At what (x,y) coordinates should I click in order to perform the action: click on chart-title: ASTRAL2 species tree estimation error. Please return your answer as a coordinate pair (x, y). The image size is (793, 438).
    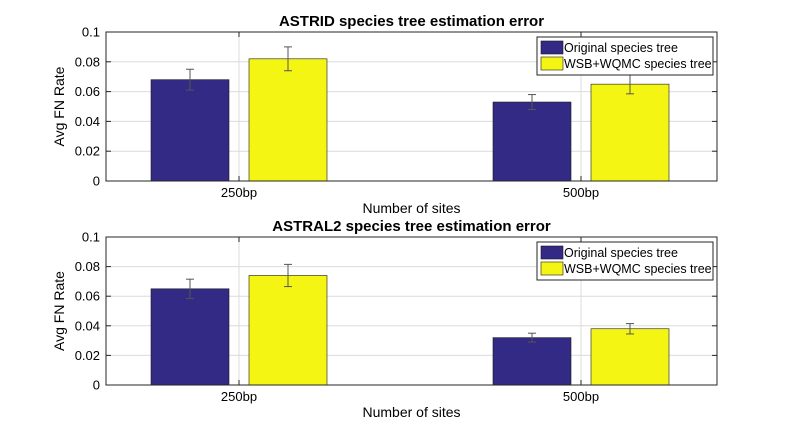
    Looking at the image, I should click on (411, 226).